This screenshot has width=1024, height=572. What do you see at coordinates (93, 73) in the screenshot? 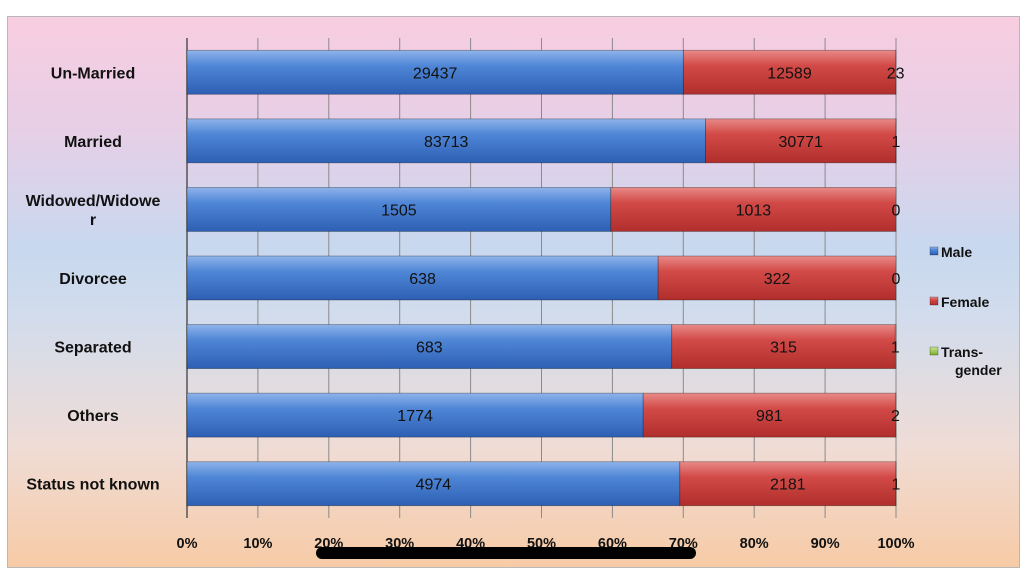
I see `category-label: Un-Married` at bounding box center [93, 73].